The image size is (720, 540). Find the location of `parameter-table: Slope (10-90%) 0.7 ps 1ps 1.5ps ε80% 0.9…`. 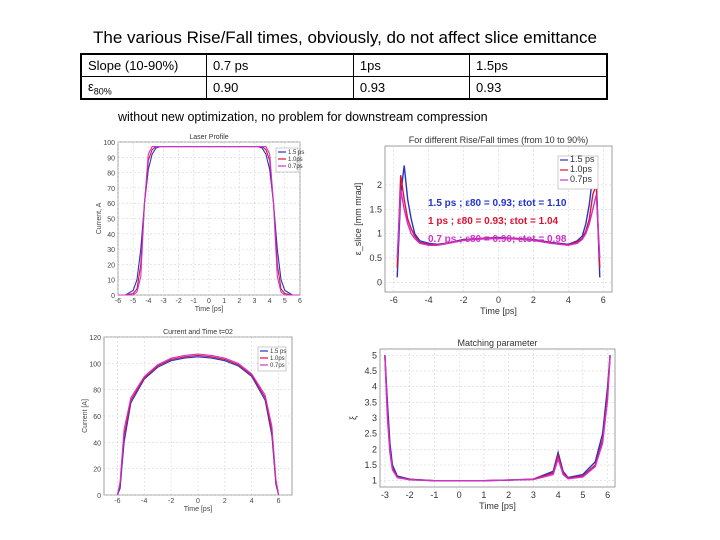

parameter-table: Slope (10-90%) 0.7 ps 1ps 1.5ps ε80% 0.9… is located at coordinates (344, 76).